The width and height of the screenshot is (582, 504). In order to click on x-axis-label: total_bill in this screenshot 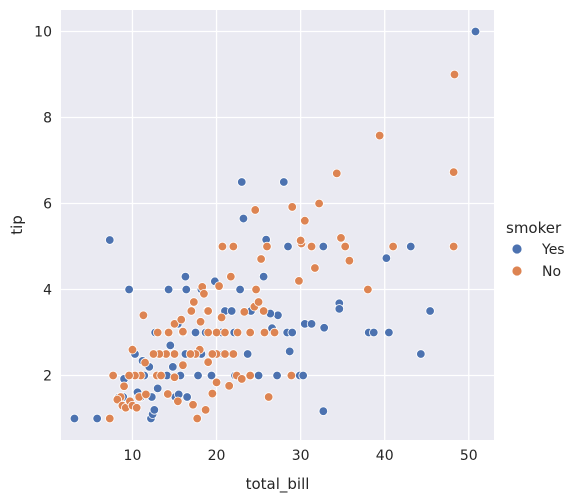, I will do `click(278, 484)`.